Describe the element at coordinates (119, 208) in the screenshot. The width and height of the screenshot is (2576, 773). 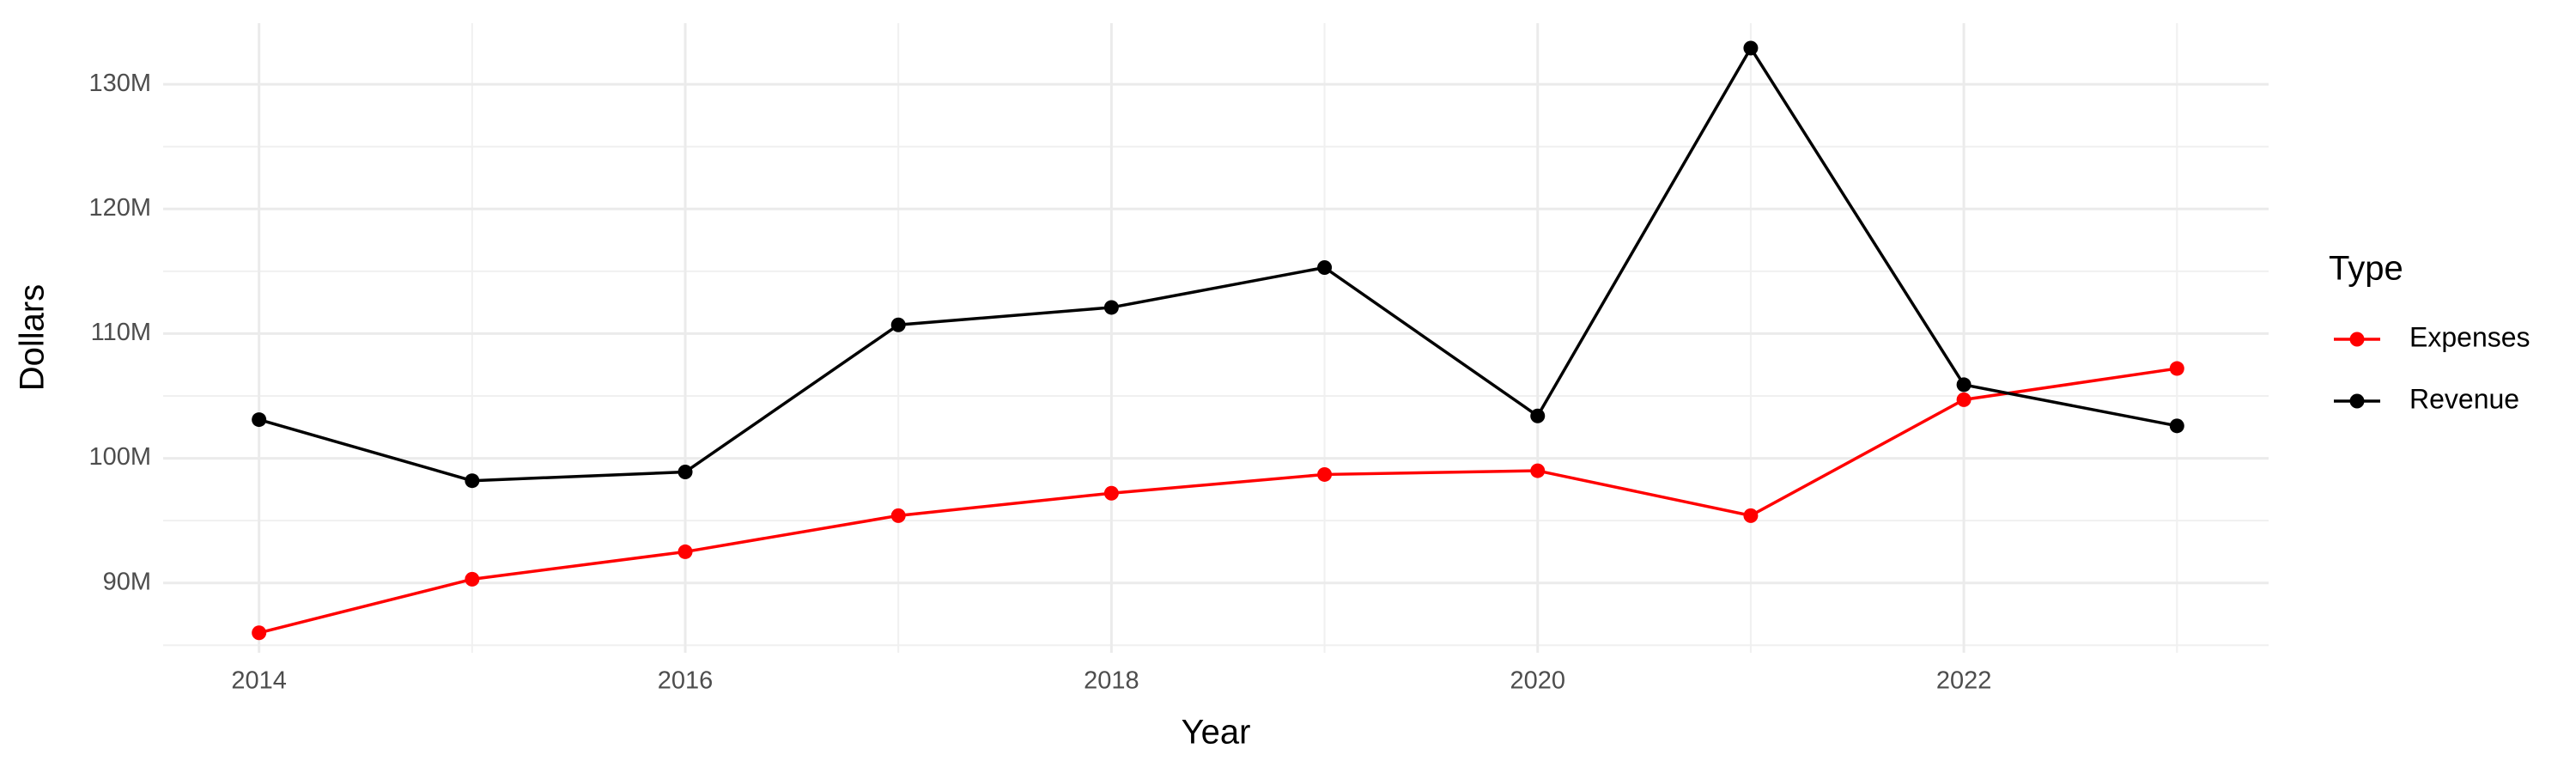
I see `y-tick-label: 120M` at that location.